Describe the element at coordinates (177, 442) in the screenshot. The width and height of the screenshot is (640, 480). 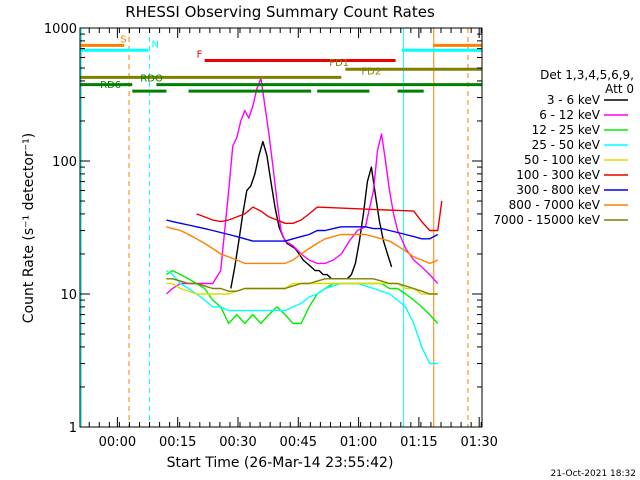
I see `x-tick-label: 00:15` at that location.